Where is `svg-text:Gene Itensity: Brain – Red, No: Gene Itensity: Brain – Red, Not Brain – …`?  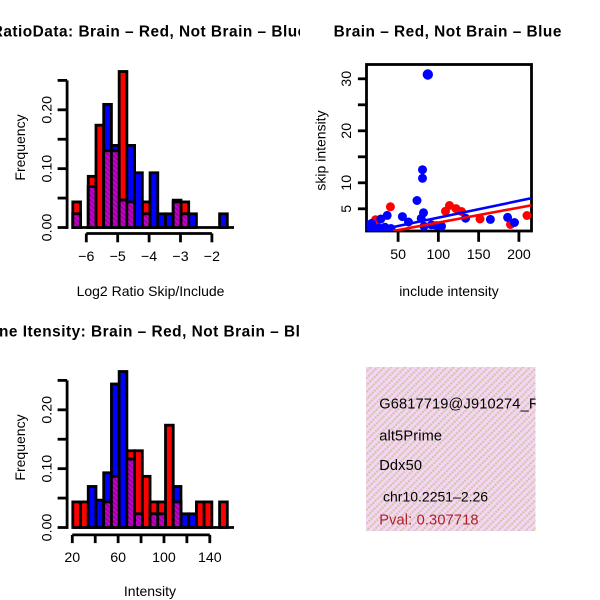 svg-text:Gene Itensity: Brain – Red, No: Gene Itensity: Brain – Red, Not Brain – … is located at coordinates (159, 331).